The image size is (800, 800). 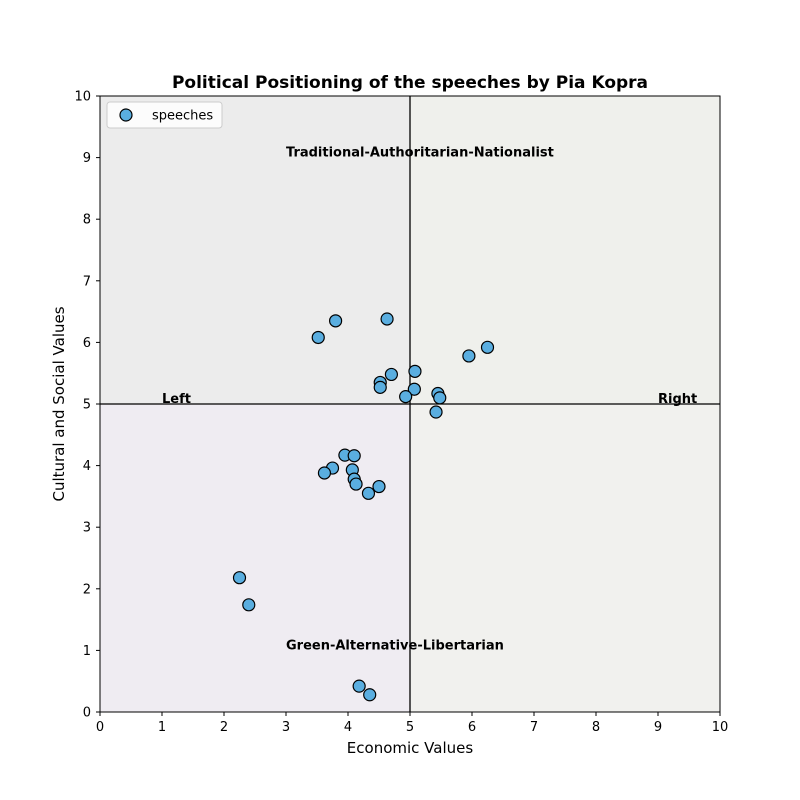 I want to click on quadrant-bottom-right, so click(x=565, y=558).